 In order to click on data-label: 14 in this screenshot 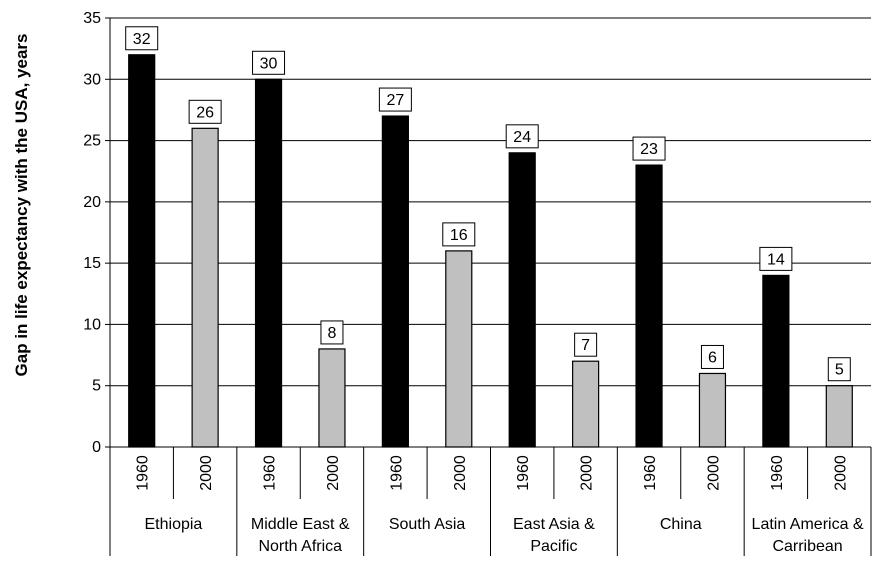, I will do `click(776, 259)`.